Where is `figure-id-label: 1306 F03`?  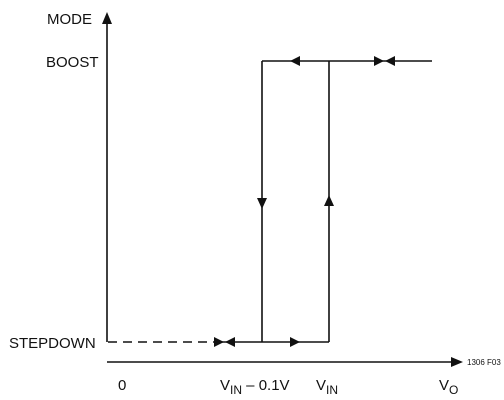
figure-id-label: 1306 F03 is located at coordinates (484, 362).